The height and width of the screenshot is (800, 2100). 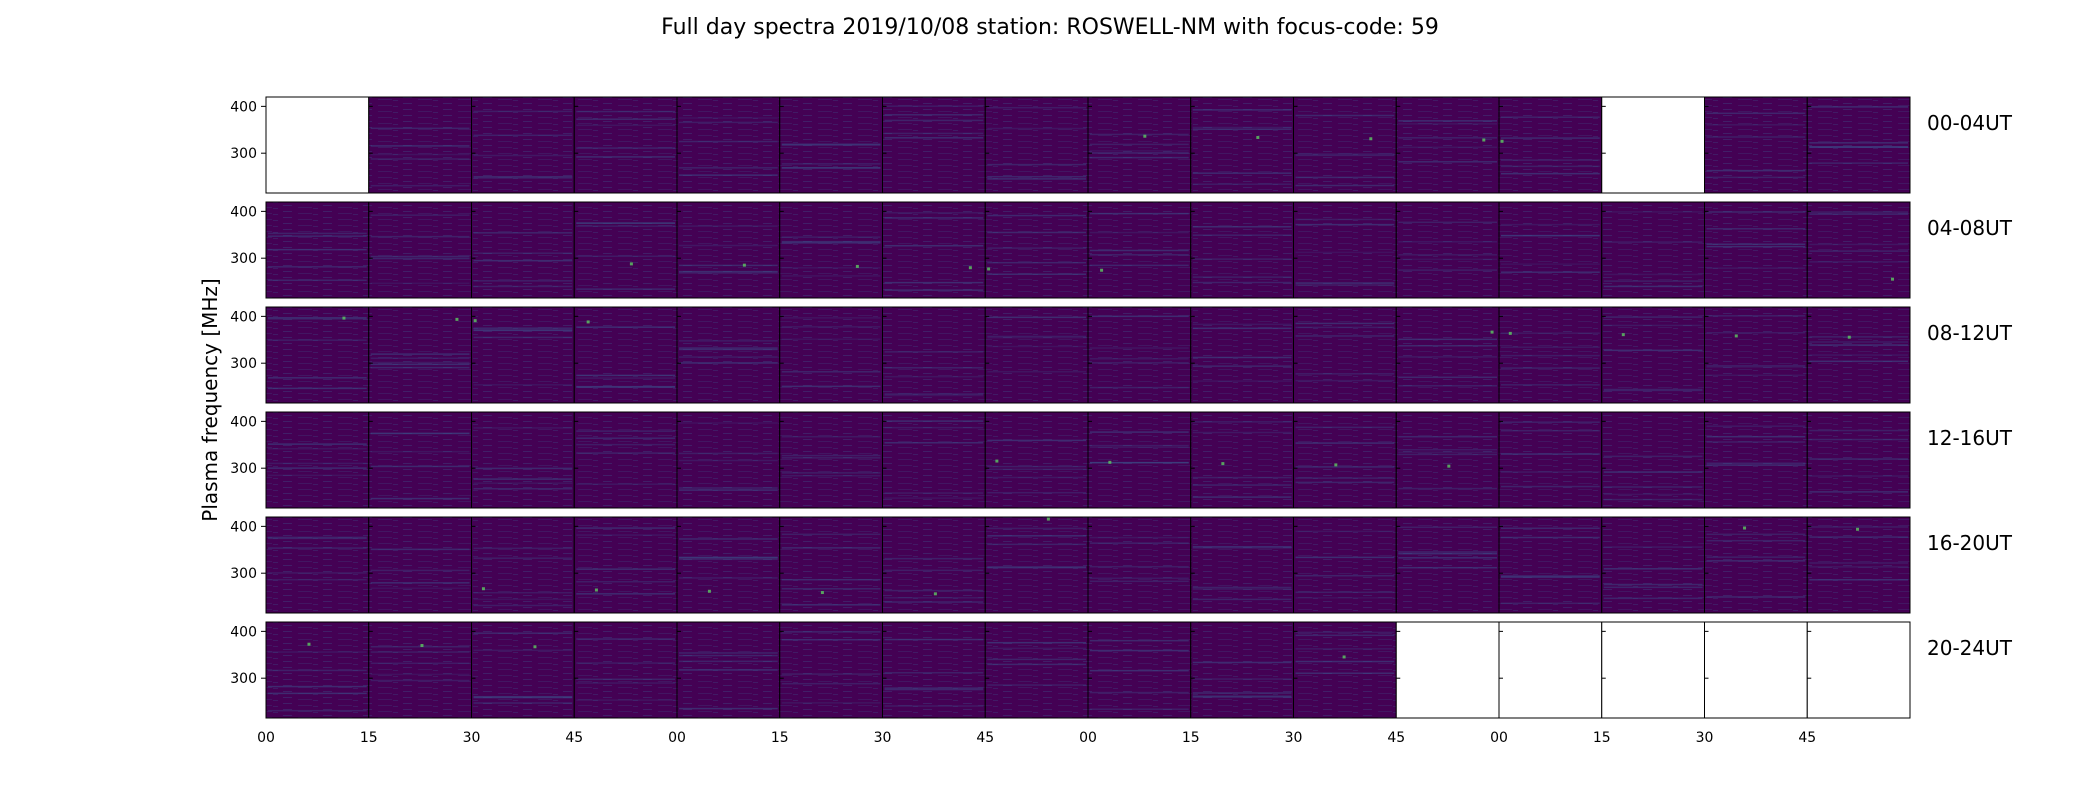 What do you see at coordinates (243, 679) in the screenshot?
I see `y-tick-label: 300` at bounding box center [243, 679].